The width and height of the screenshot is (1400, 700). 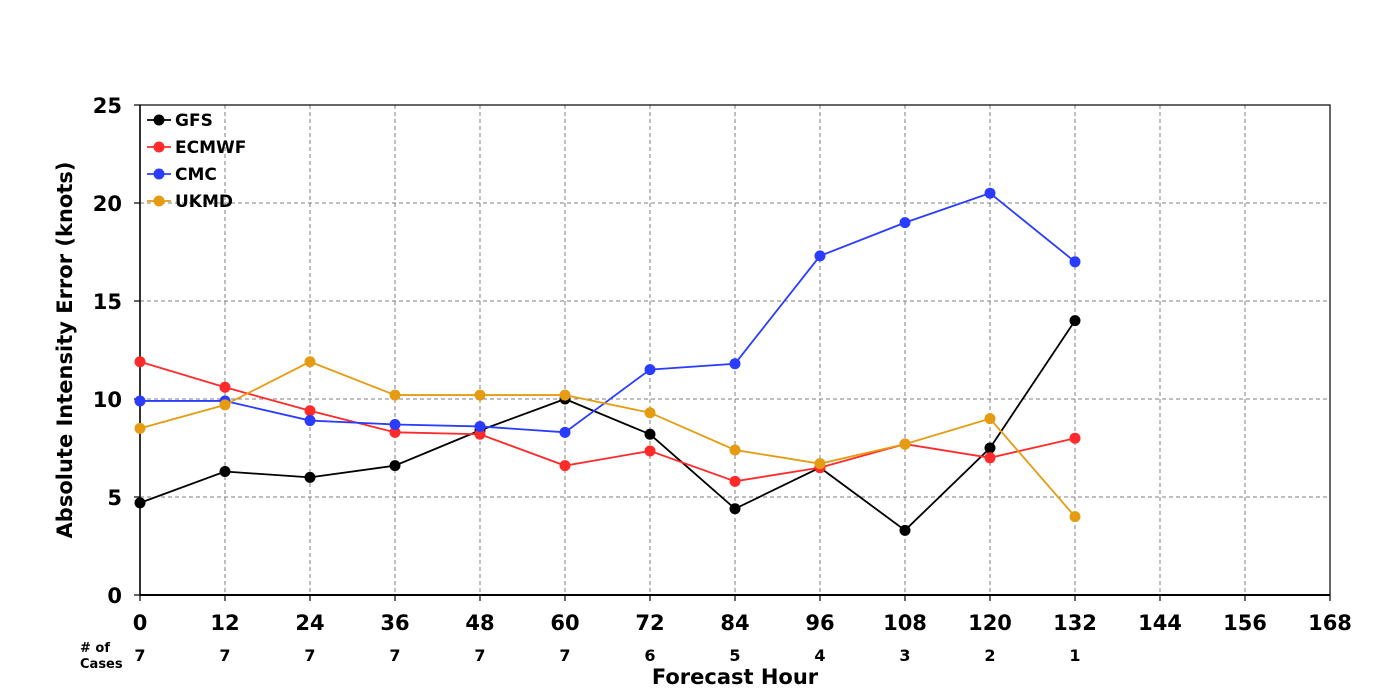 I want to click on x-tick-label-24: 24, so click(x=309, y=623).